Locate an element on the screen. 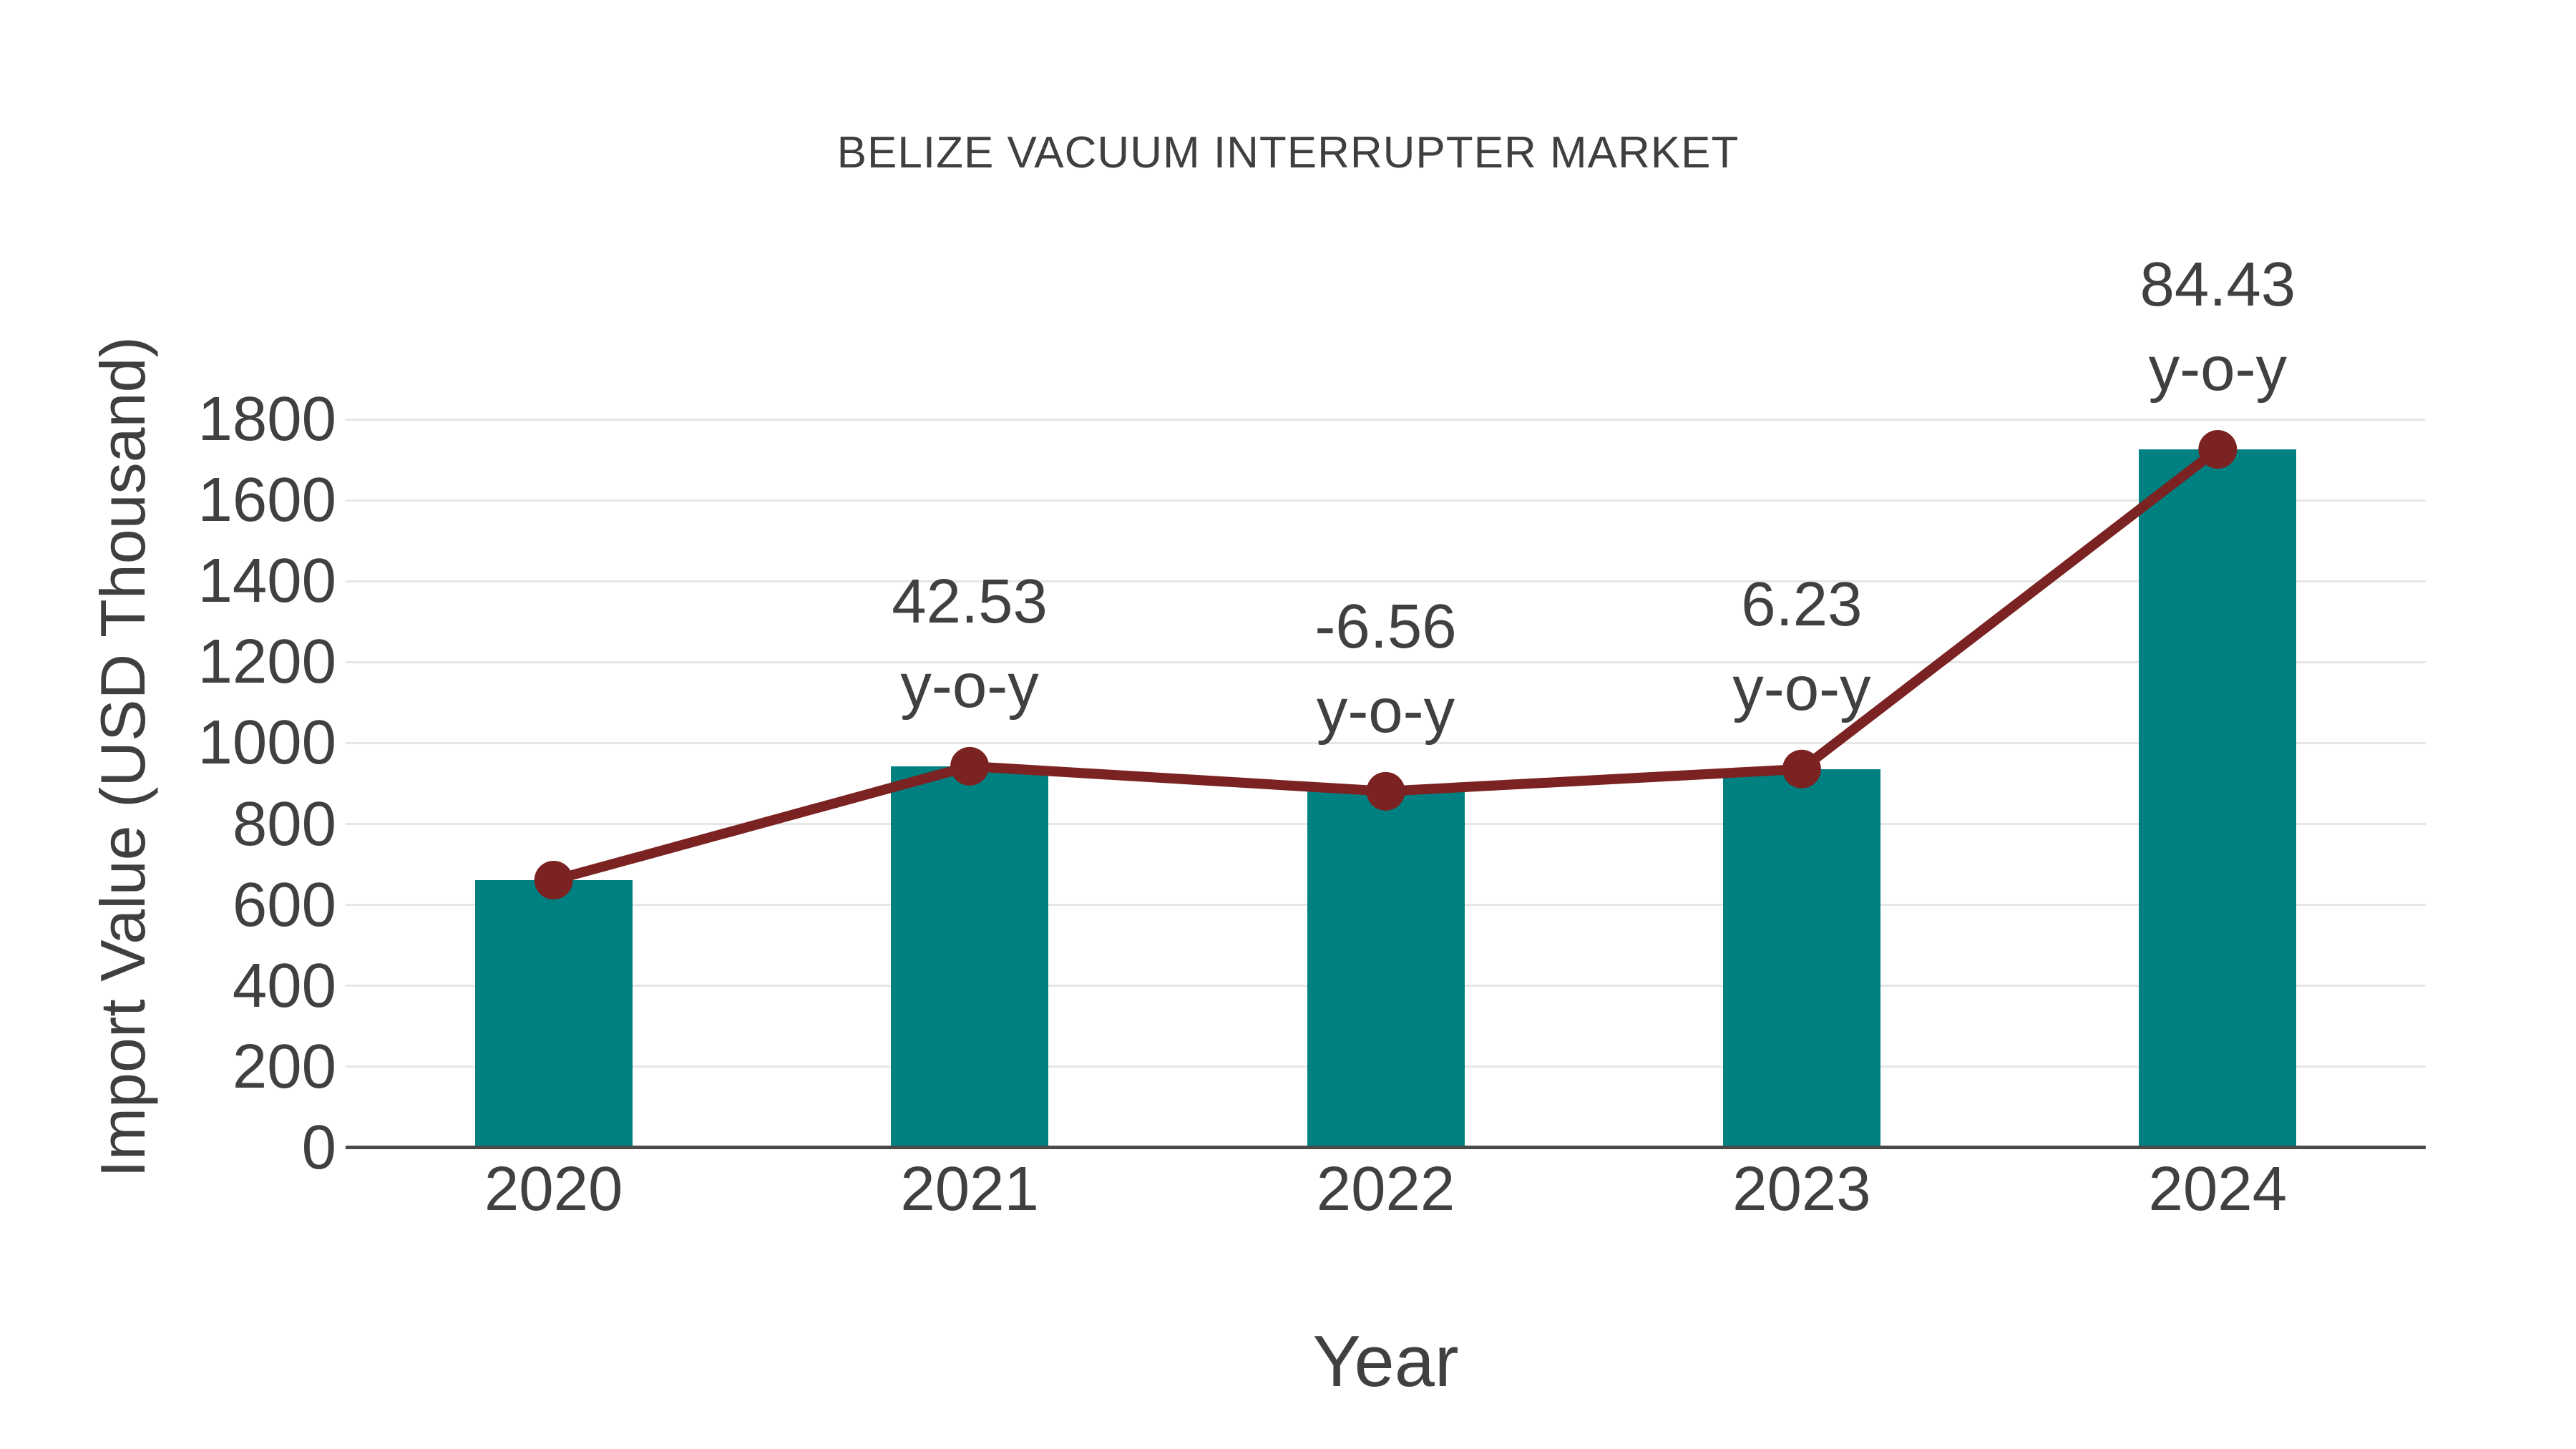 Image resolution: width=2576 pixels, height=1449 pixels. x-tick-label-2021: 2021 is located at coordinates (969, 1189).